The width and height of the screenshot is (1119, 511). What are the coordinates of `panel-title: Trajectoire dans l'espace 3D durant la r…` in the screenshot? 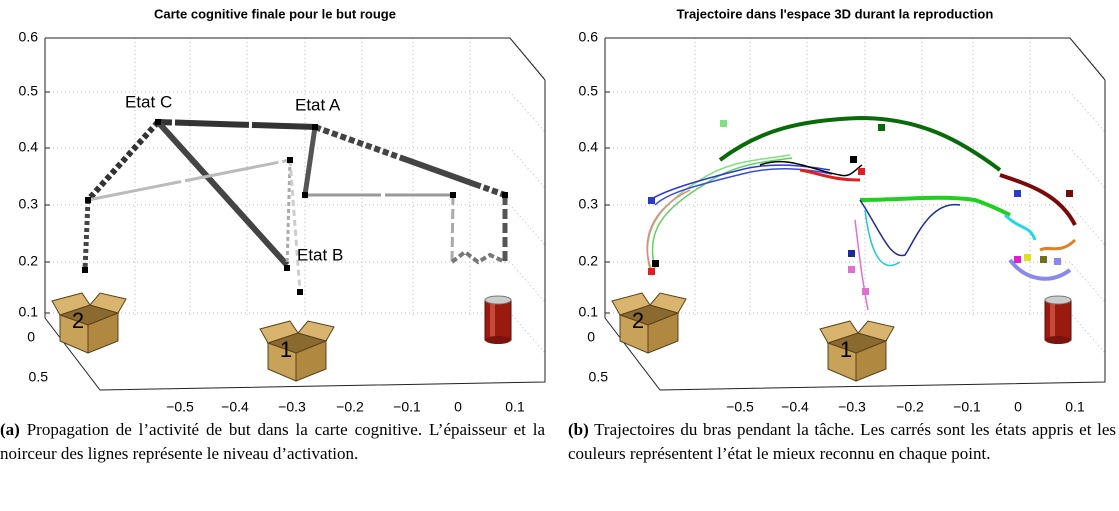 It's located at (835, 13).